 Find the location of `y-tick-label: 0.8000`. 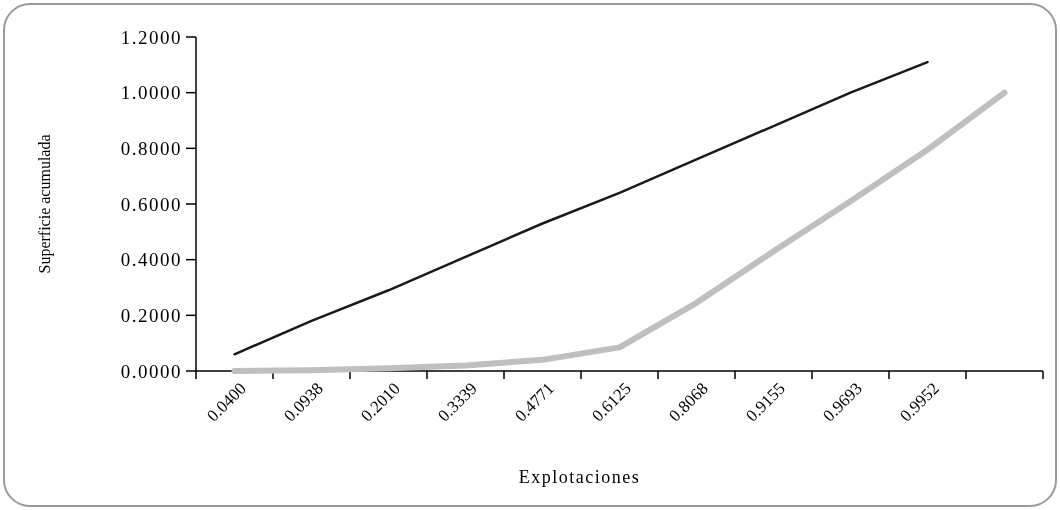

y-tick-label: 0.8000 is located at coordinates (151, 148).